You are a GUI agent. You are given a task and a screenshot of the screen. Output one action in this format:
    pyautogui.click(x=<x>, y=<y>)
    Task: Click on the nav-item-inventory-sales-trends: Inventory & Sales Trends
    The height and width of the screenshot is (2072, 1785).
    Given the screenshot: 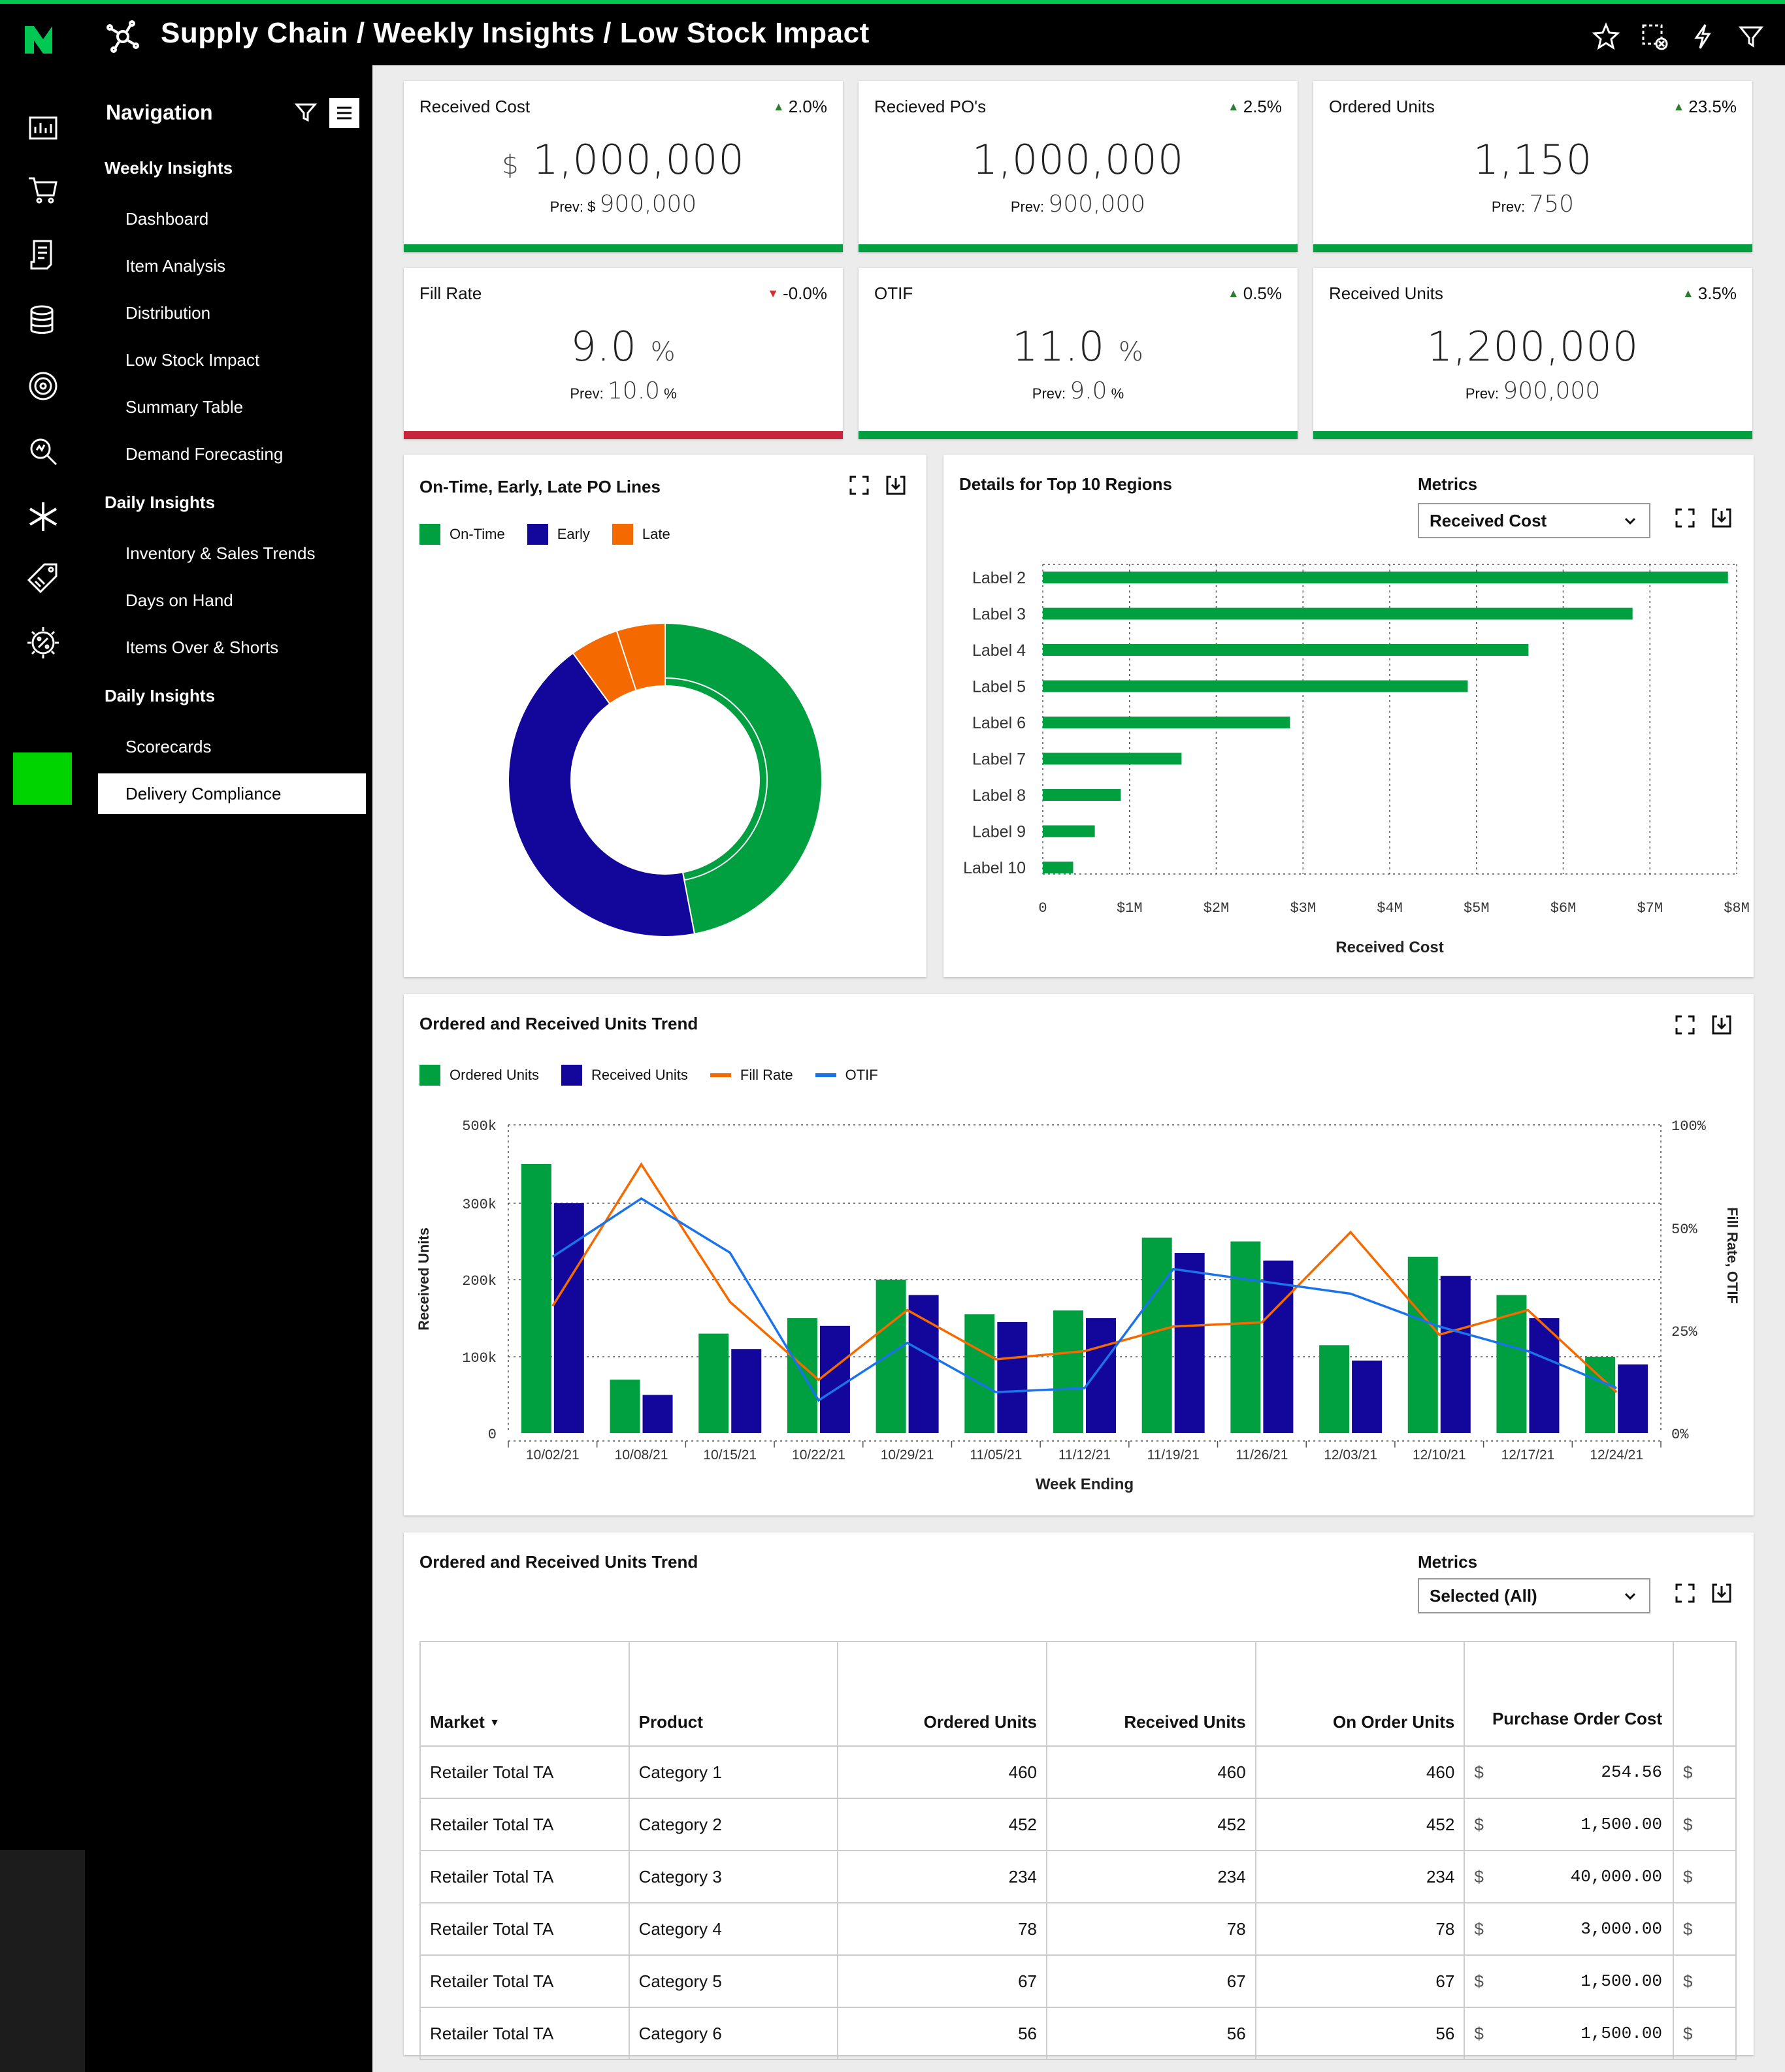 What is the action you would take?
    pyautogui.click(x=220, y=553)
    